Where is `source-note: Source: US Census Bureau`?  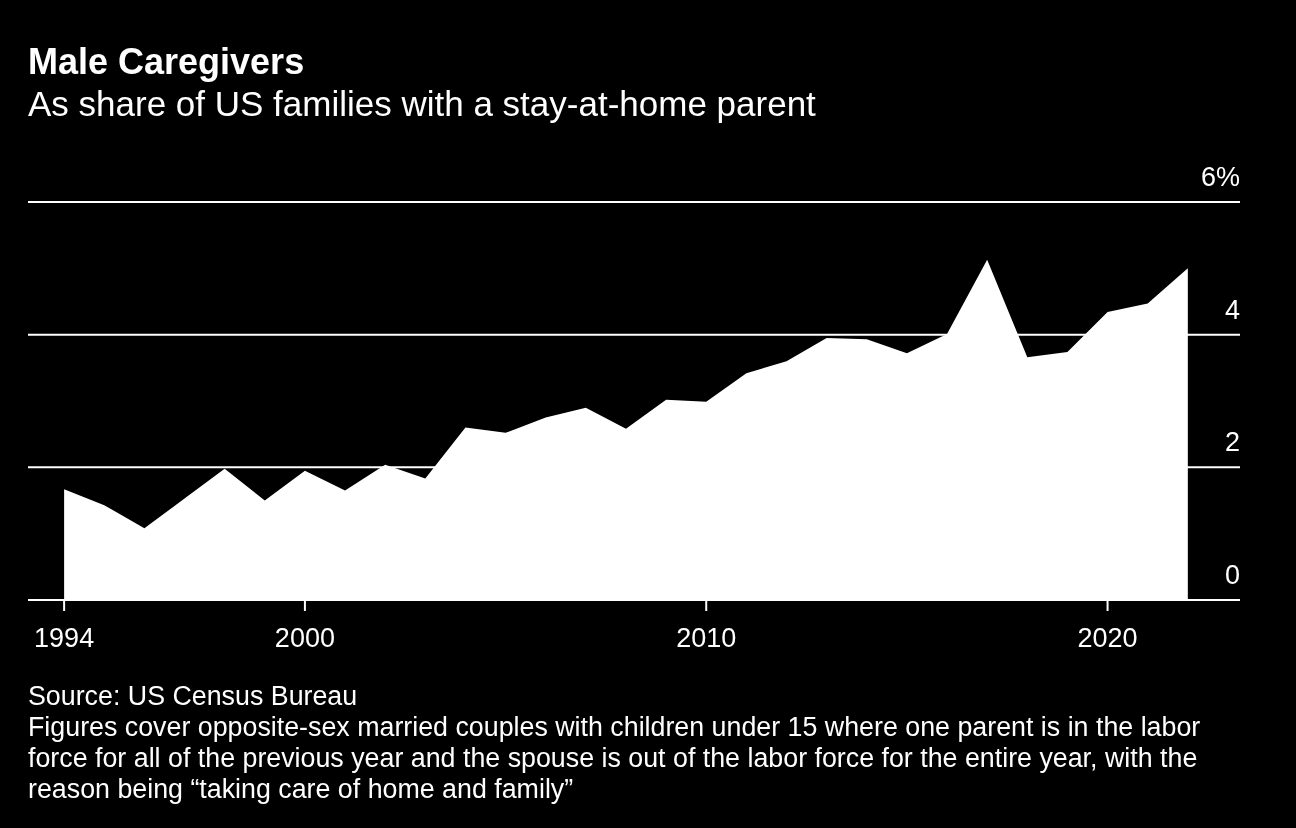 source-note: Source: US Census Bureau is located at coordinates (193, 696).